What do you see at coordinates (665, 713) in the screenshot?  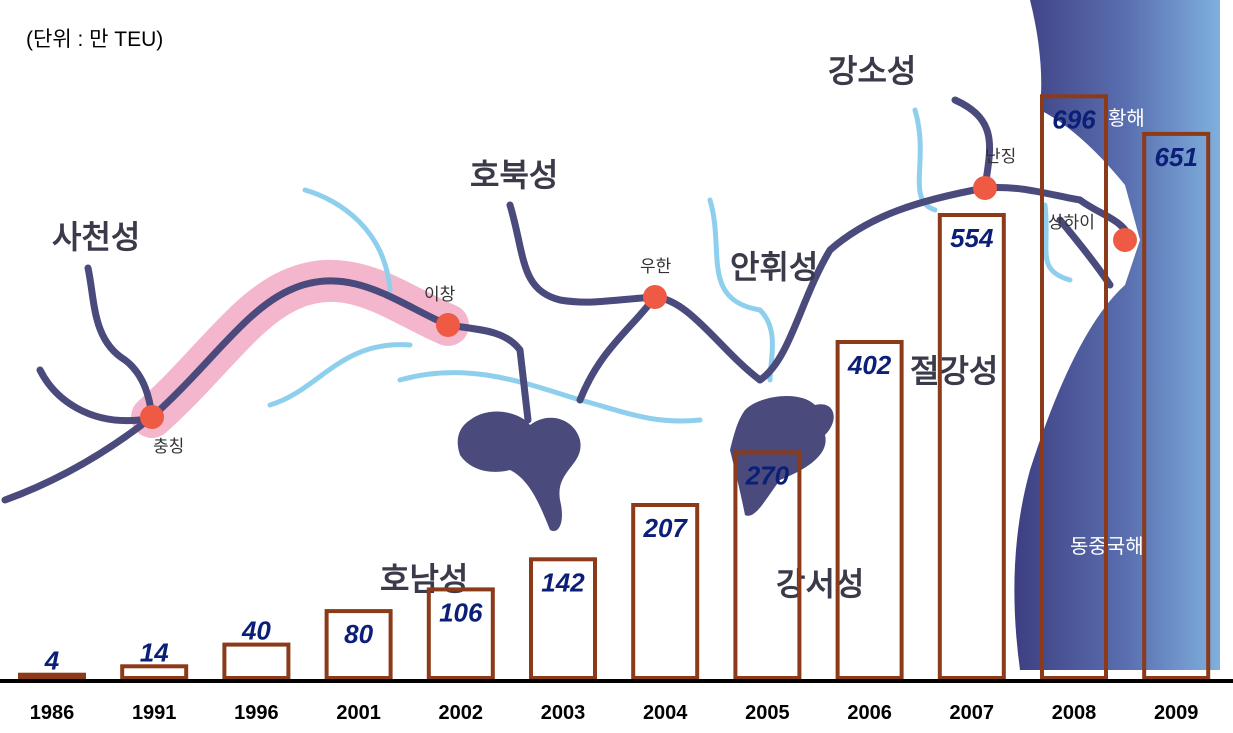 I see `x-tick-label-2004: 2004` at bounding box center [665, 713].